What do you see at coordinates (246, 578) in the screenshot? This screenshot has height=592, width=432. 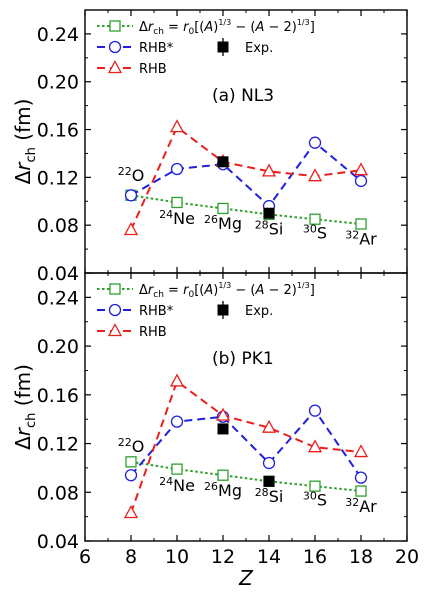 I see `x-axis-title: Z` at bounding box center [246, 578].